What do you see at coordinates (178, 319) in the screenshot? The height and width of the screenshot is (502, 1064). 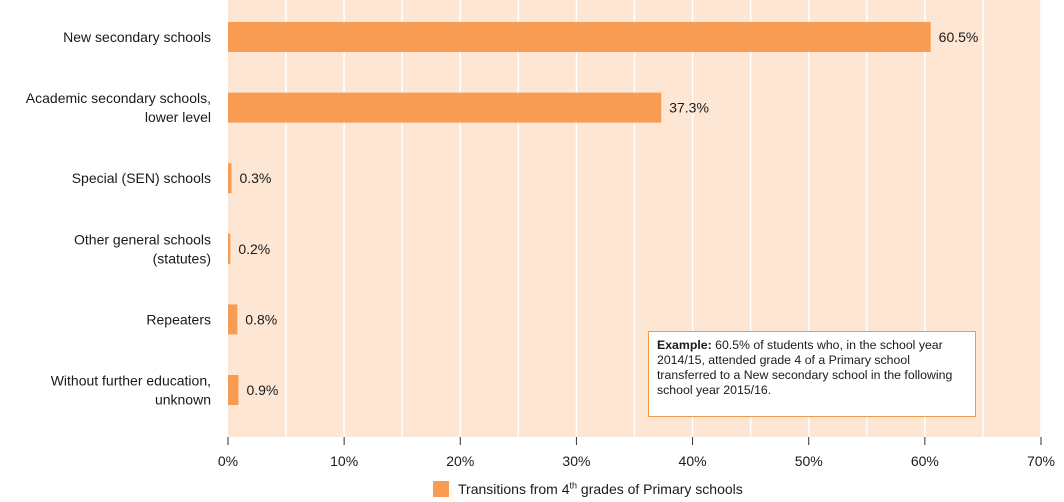 I see `category-label: Repeaters` at bounding box center [178, 319].